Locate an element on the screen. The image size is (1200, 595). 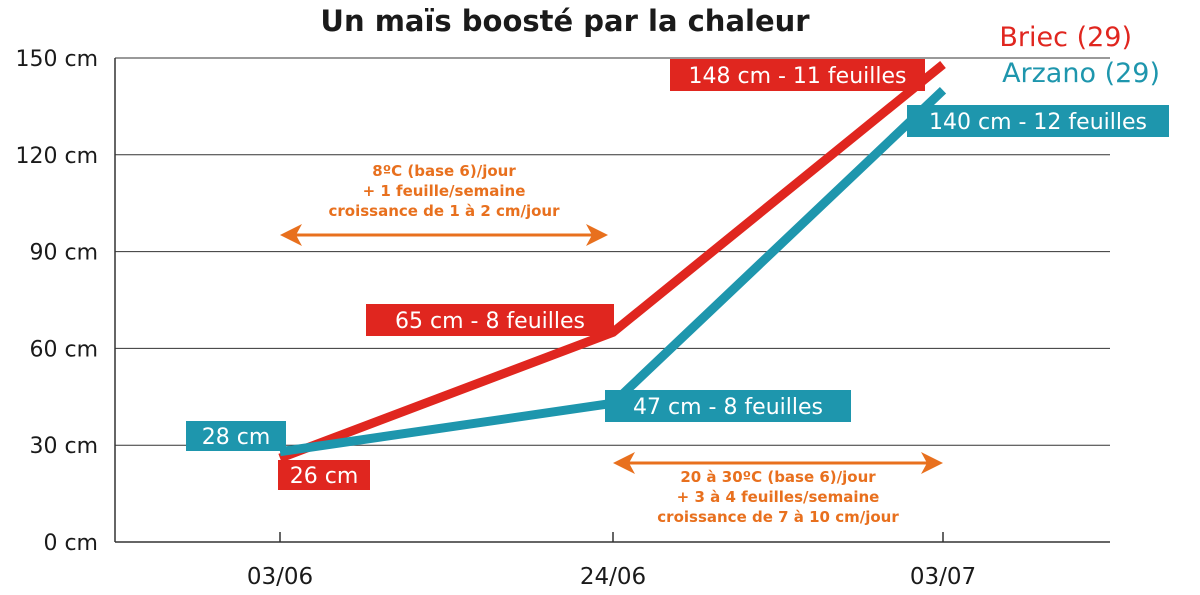
data-label: 28 cm is located at coordinates (236, 437).